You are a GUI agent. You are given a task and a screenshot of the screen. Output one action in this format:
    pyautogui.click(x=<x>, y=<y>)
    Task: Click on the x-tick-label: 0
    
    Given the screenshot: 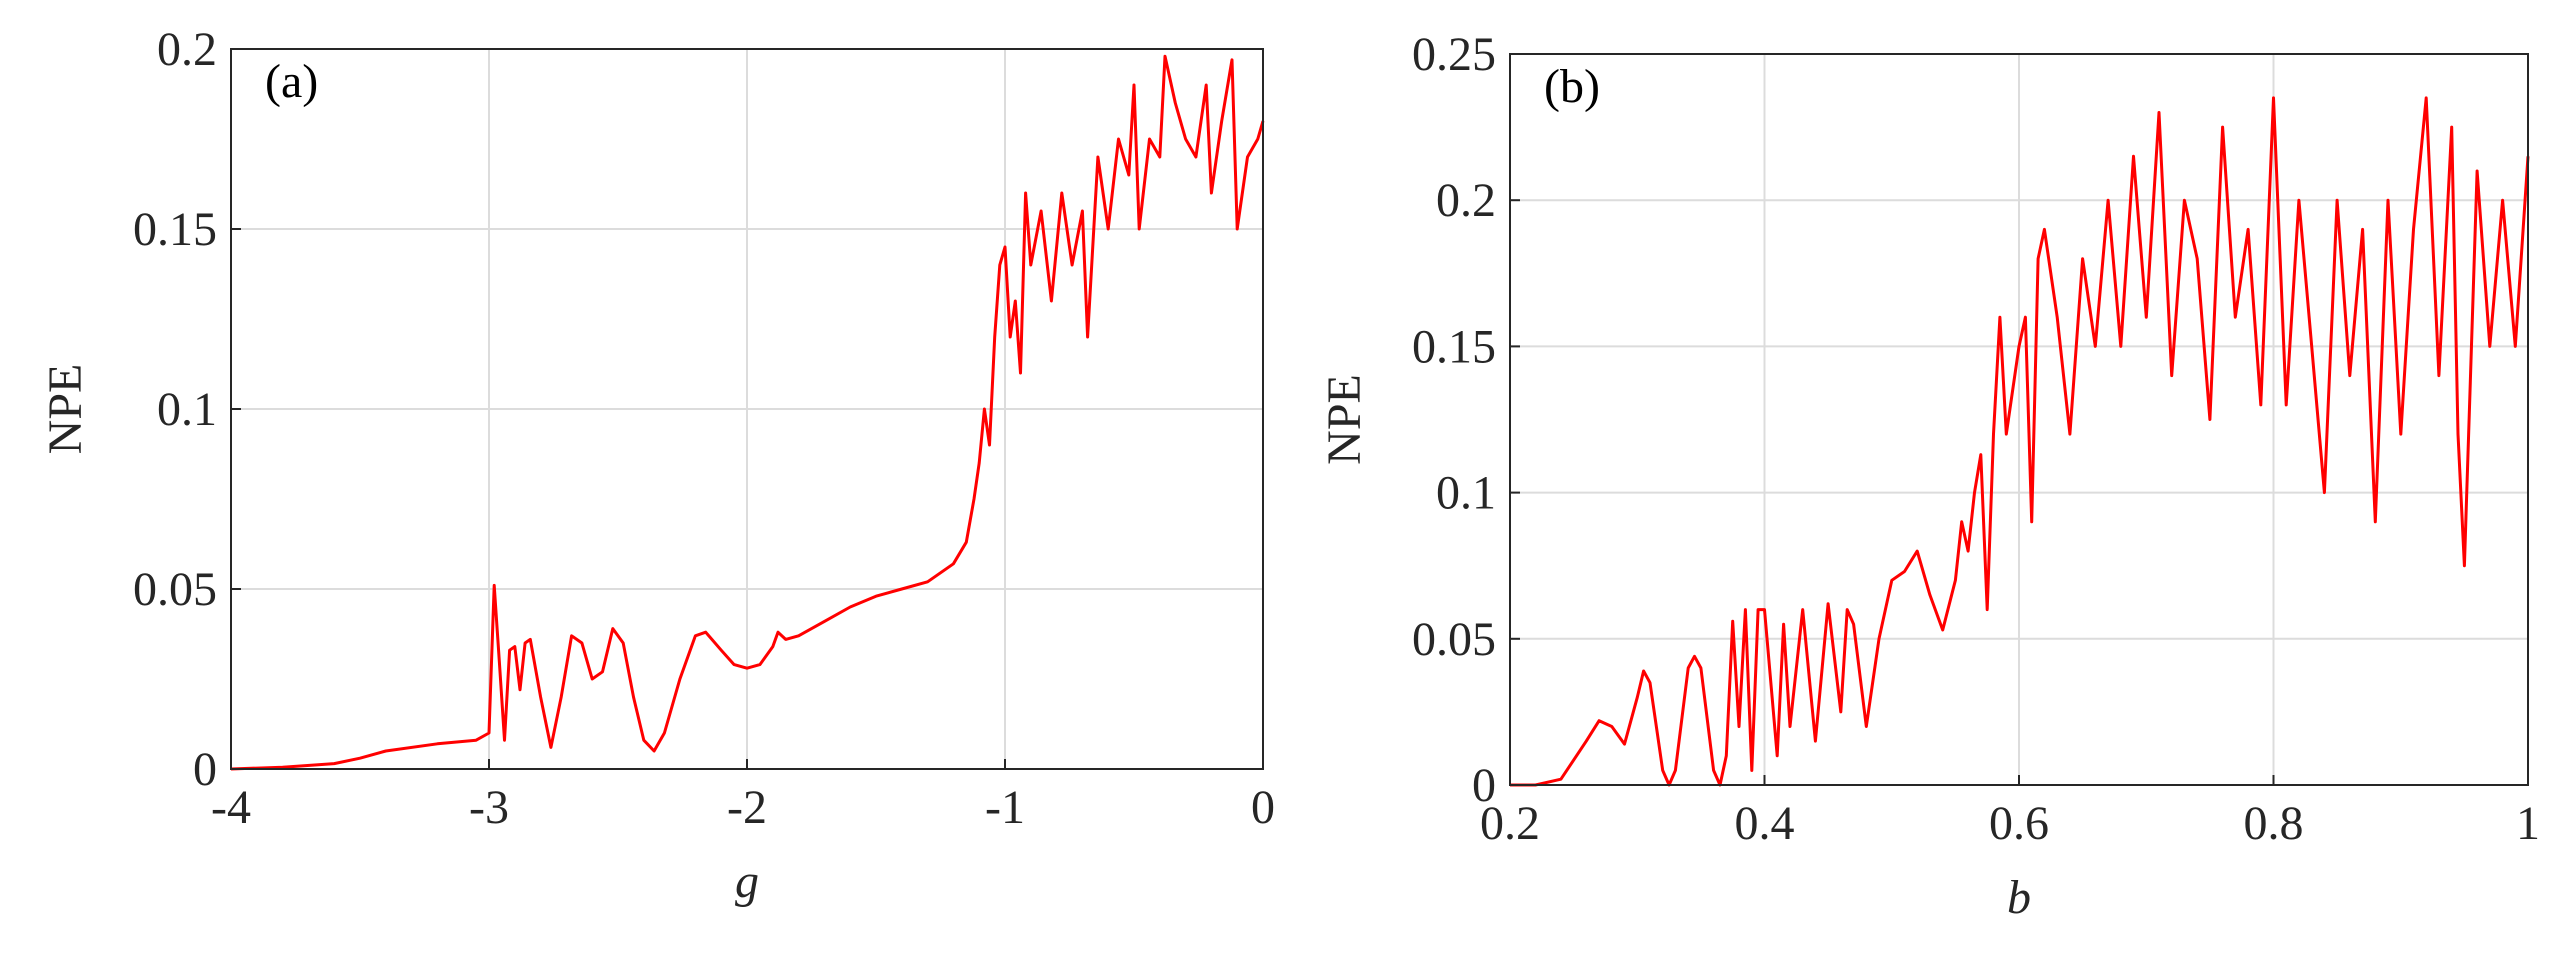 What is the action you would take?
    pyautogui.click(x=1263, y=807)
    